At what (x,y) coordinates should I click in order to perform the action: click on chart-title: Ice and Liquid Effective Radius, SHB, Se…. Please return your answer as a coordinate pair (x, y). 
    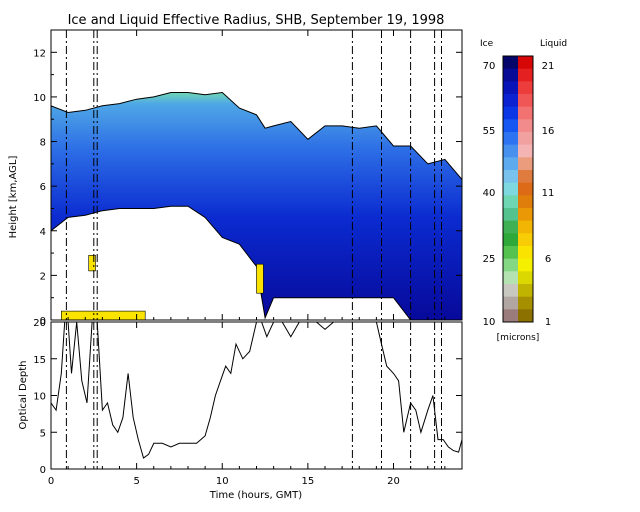
    Looking at the image, I should click on (256, 20).